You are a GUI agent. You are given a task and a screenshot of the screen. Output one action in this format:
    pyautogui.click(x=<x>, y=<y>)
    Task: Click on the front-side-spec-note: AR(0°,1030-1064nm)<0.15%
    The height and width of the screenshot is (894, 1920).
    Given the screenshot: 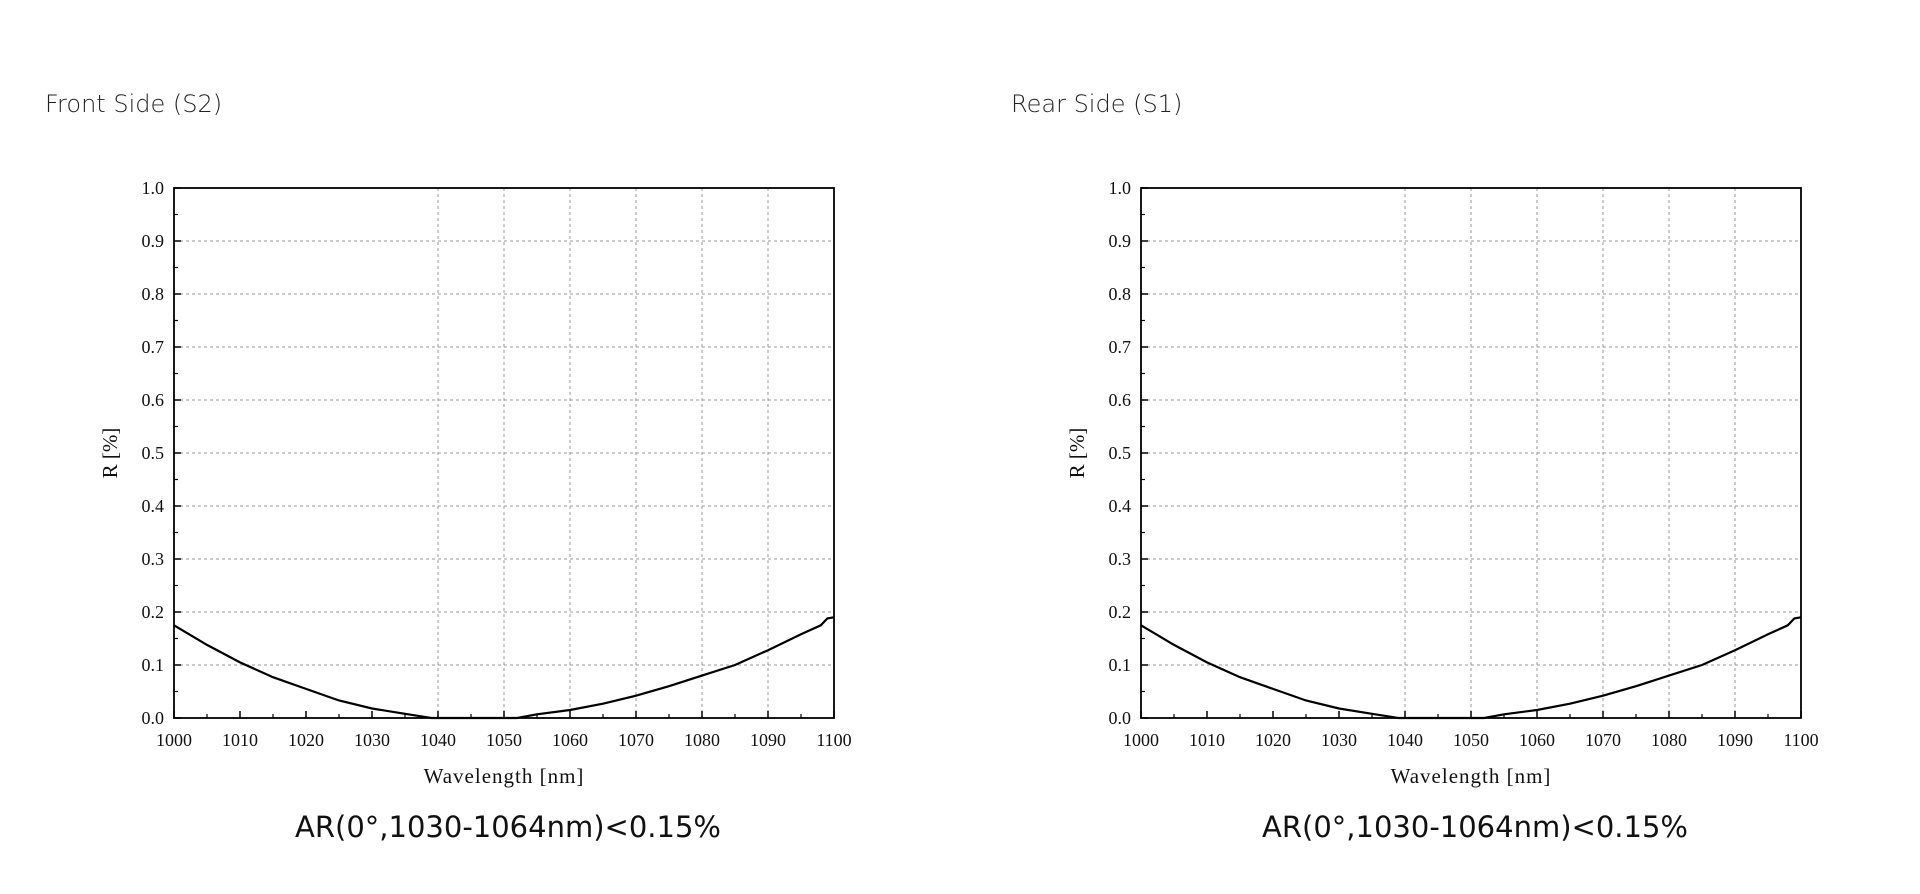 What is the action you would take?
    pyautogui.click(x=508, y=827)
    